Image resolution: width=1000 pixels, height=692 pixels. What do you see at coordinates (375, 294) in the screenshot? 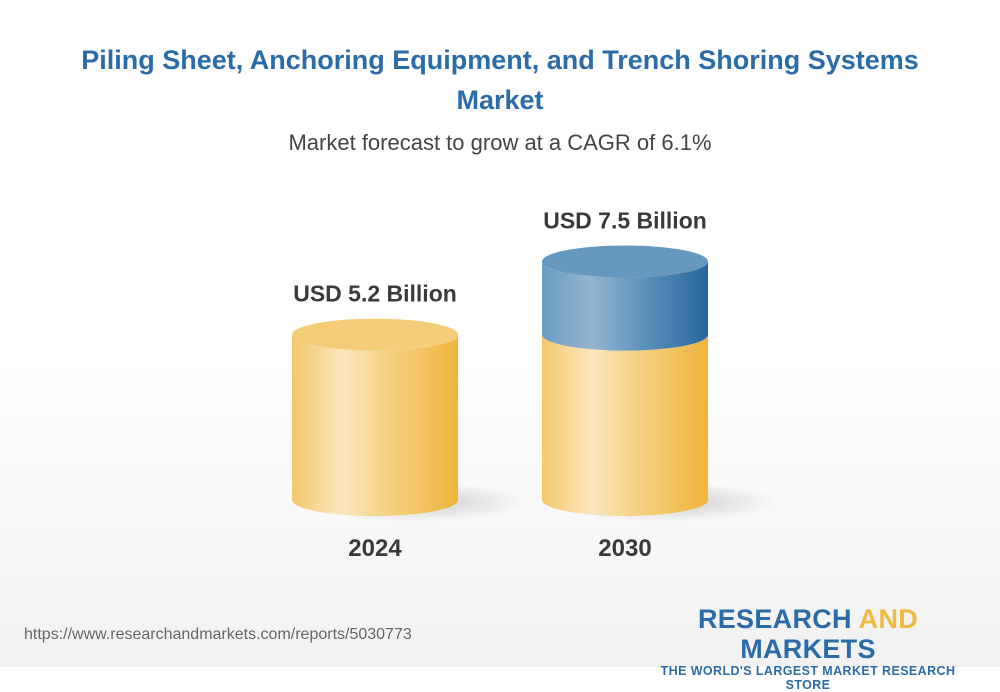
I see `value-label: USD 5.2 Billion` at bounding box center [375, 294].